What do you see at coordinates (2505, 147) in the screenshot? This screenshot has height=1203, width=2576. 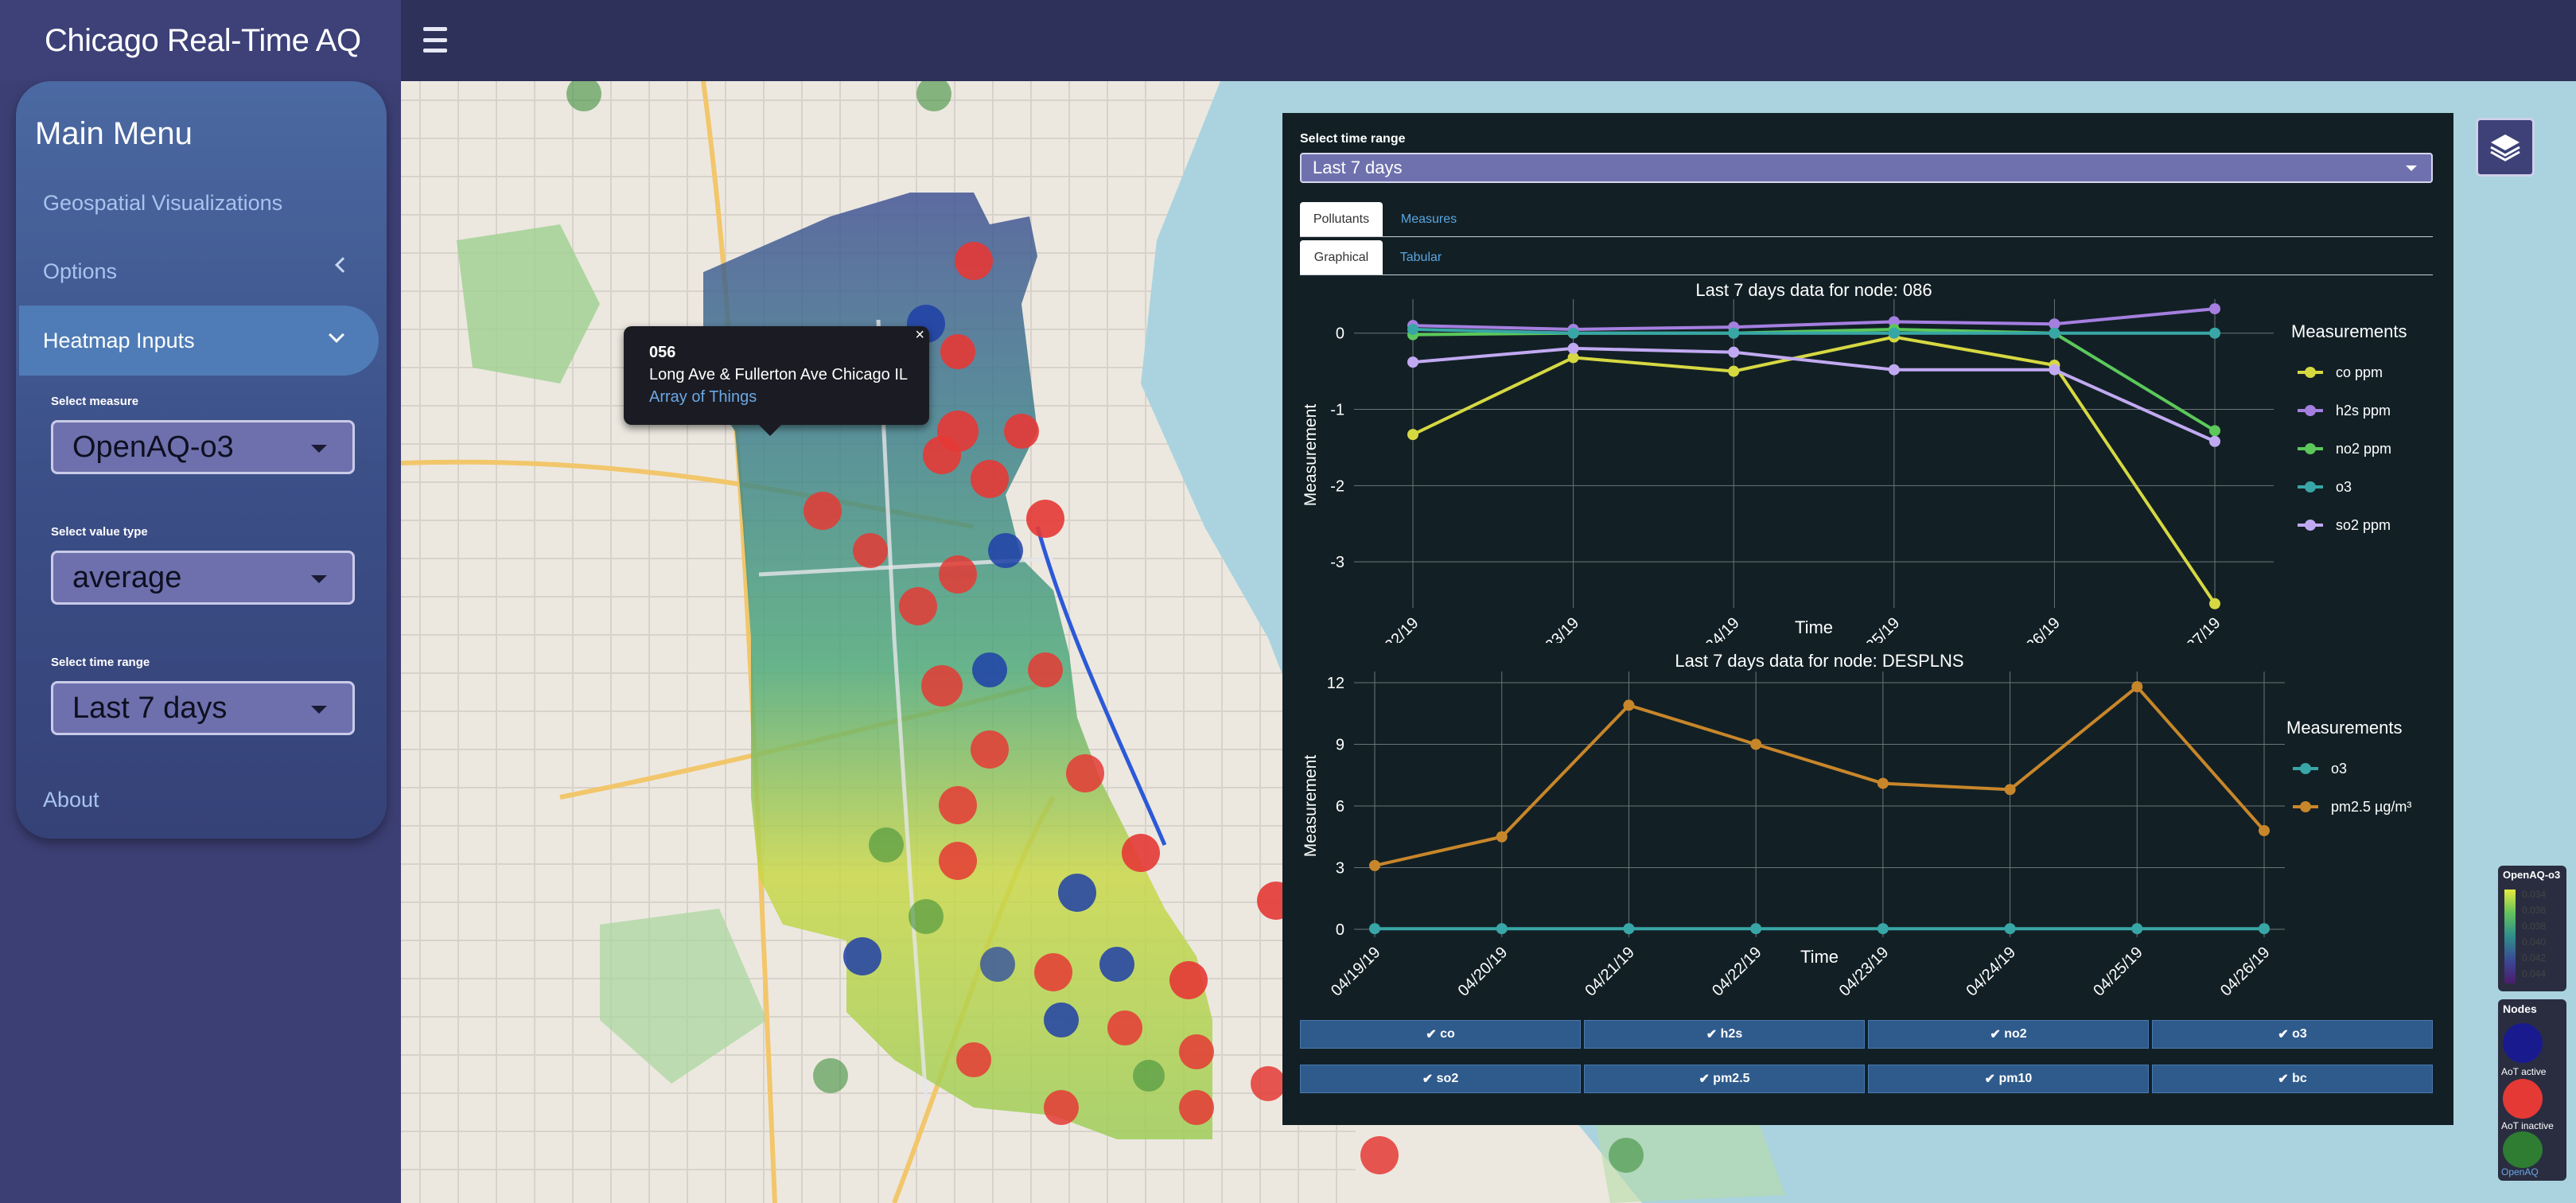 I see `layers-control` at bounding box center [2505, 147].